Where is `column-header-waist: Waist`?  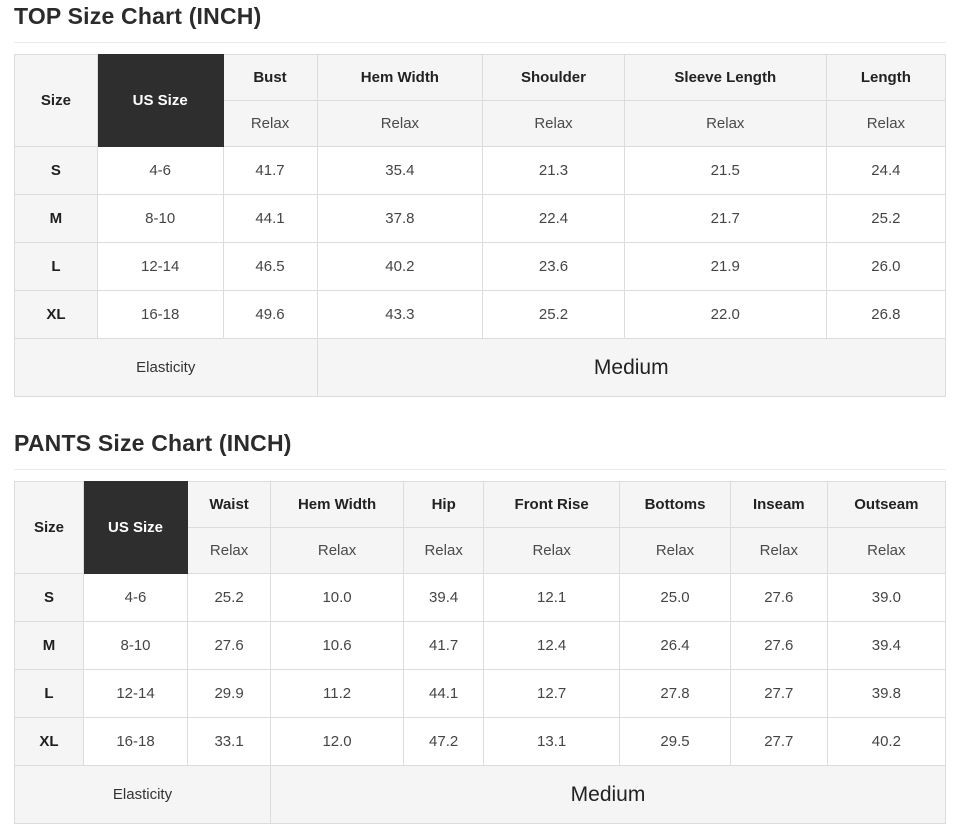
column-header-waist: Waist is located at coordinates (229, 504).